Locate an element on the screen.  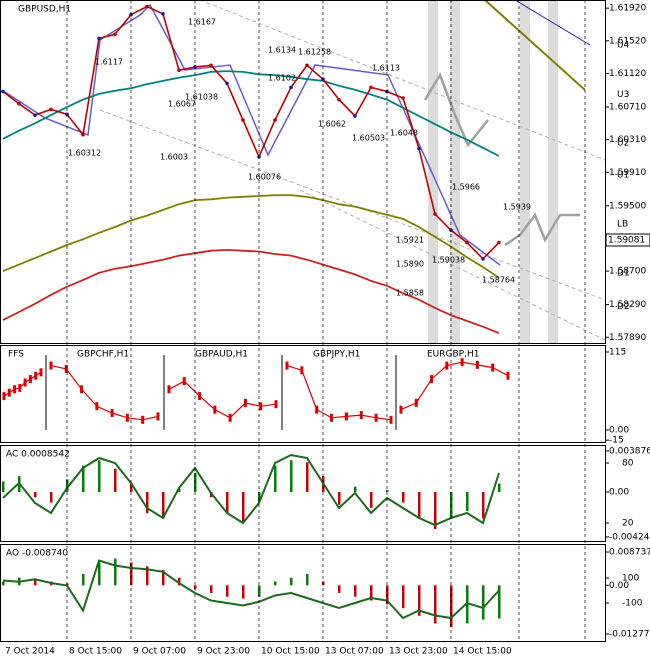
y-tick-label: 1.61120 is located at coordinates (627, 74).